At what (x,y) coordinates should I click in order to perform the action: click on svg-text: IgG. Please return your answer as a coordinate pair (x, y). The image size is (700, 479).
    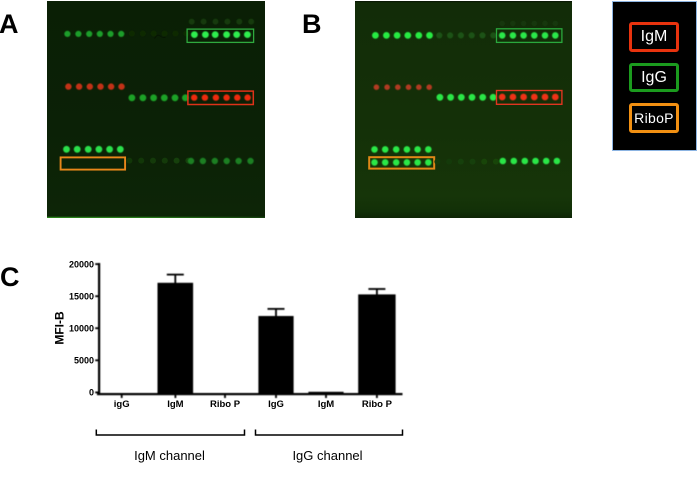
    Looking at the image, I should click on (276, 404).